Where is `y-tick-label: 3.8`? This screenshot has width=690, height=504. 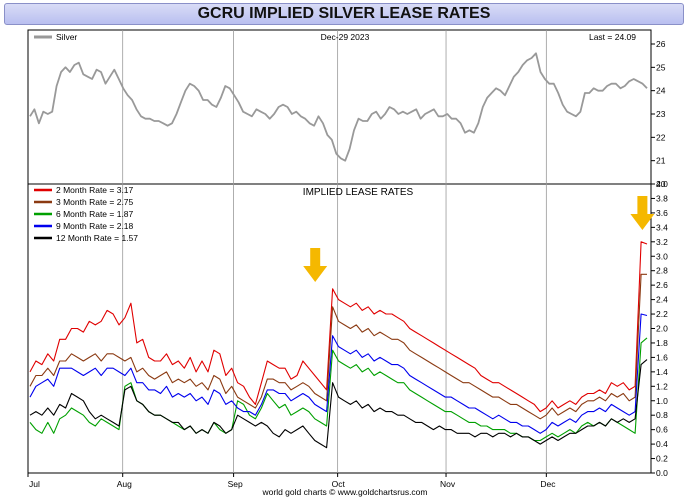
y-tick-label: 3.8 is located at coordinates (662, 198).